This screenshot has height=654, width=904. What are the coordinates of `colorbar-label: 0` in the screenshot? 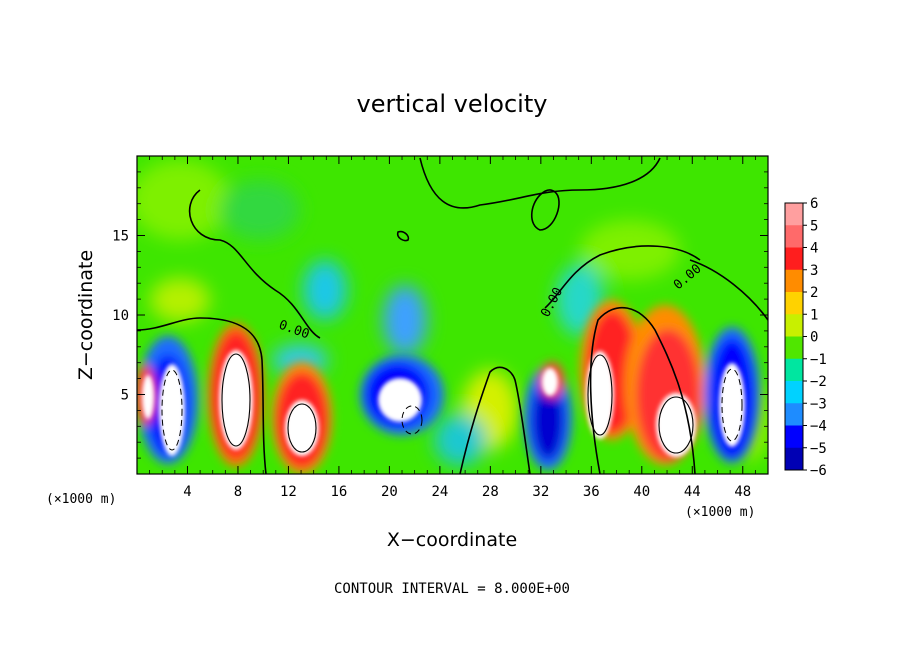 It's located at (814, 338).